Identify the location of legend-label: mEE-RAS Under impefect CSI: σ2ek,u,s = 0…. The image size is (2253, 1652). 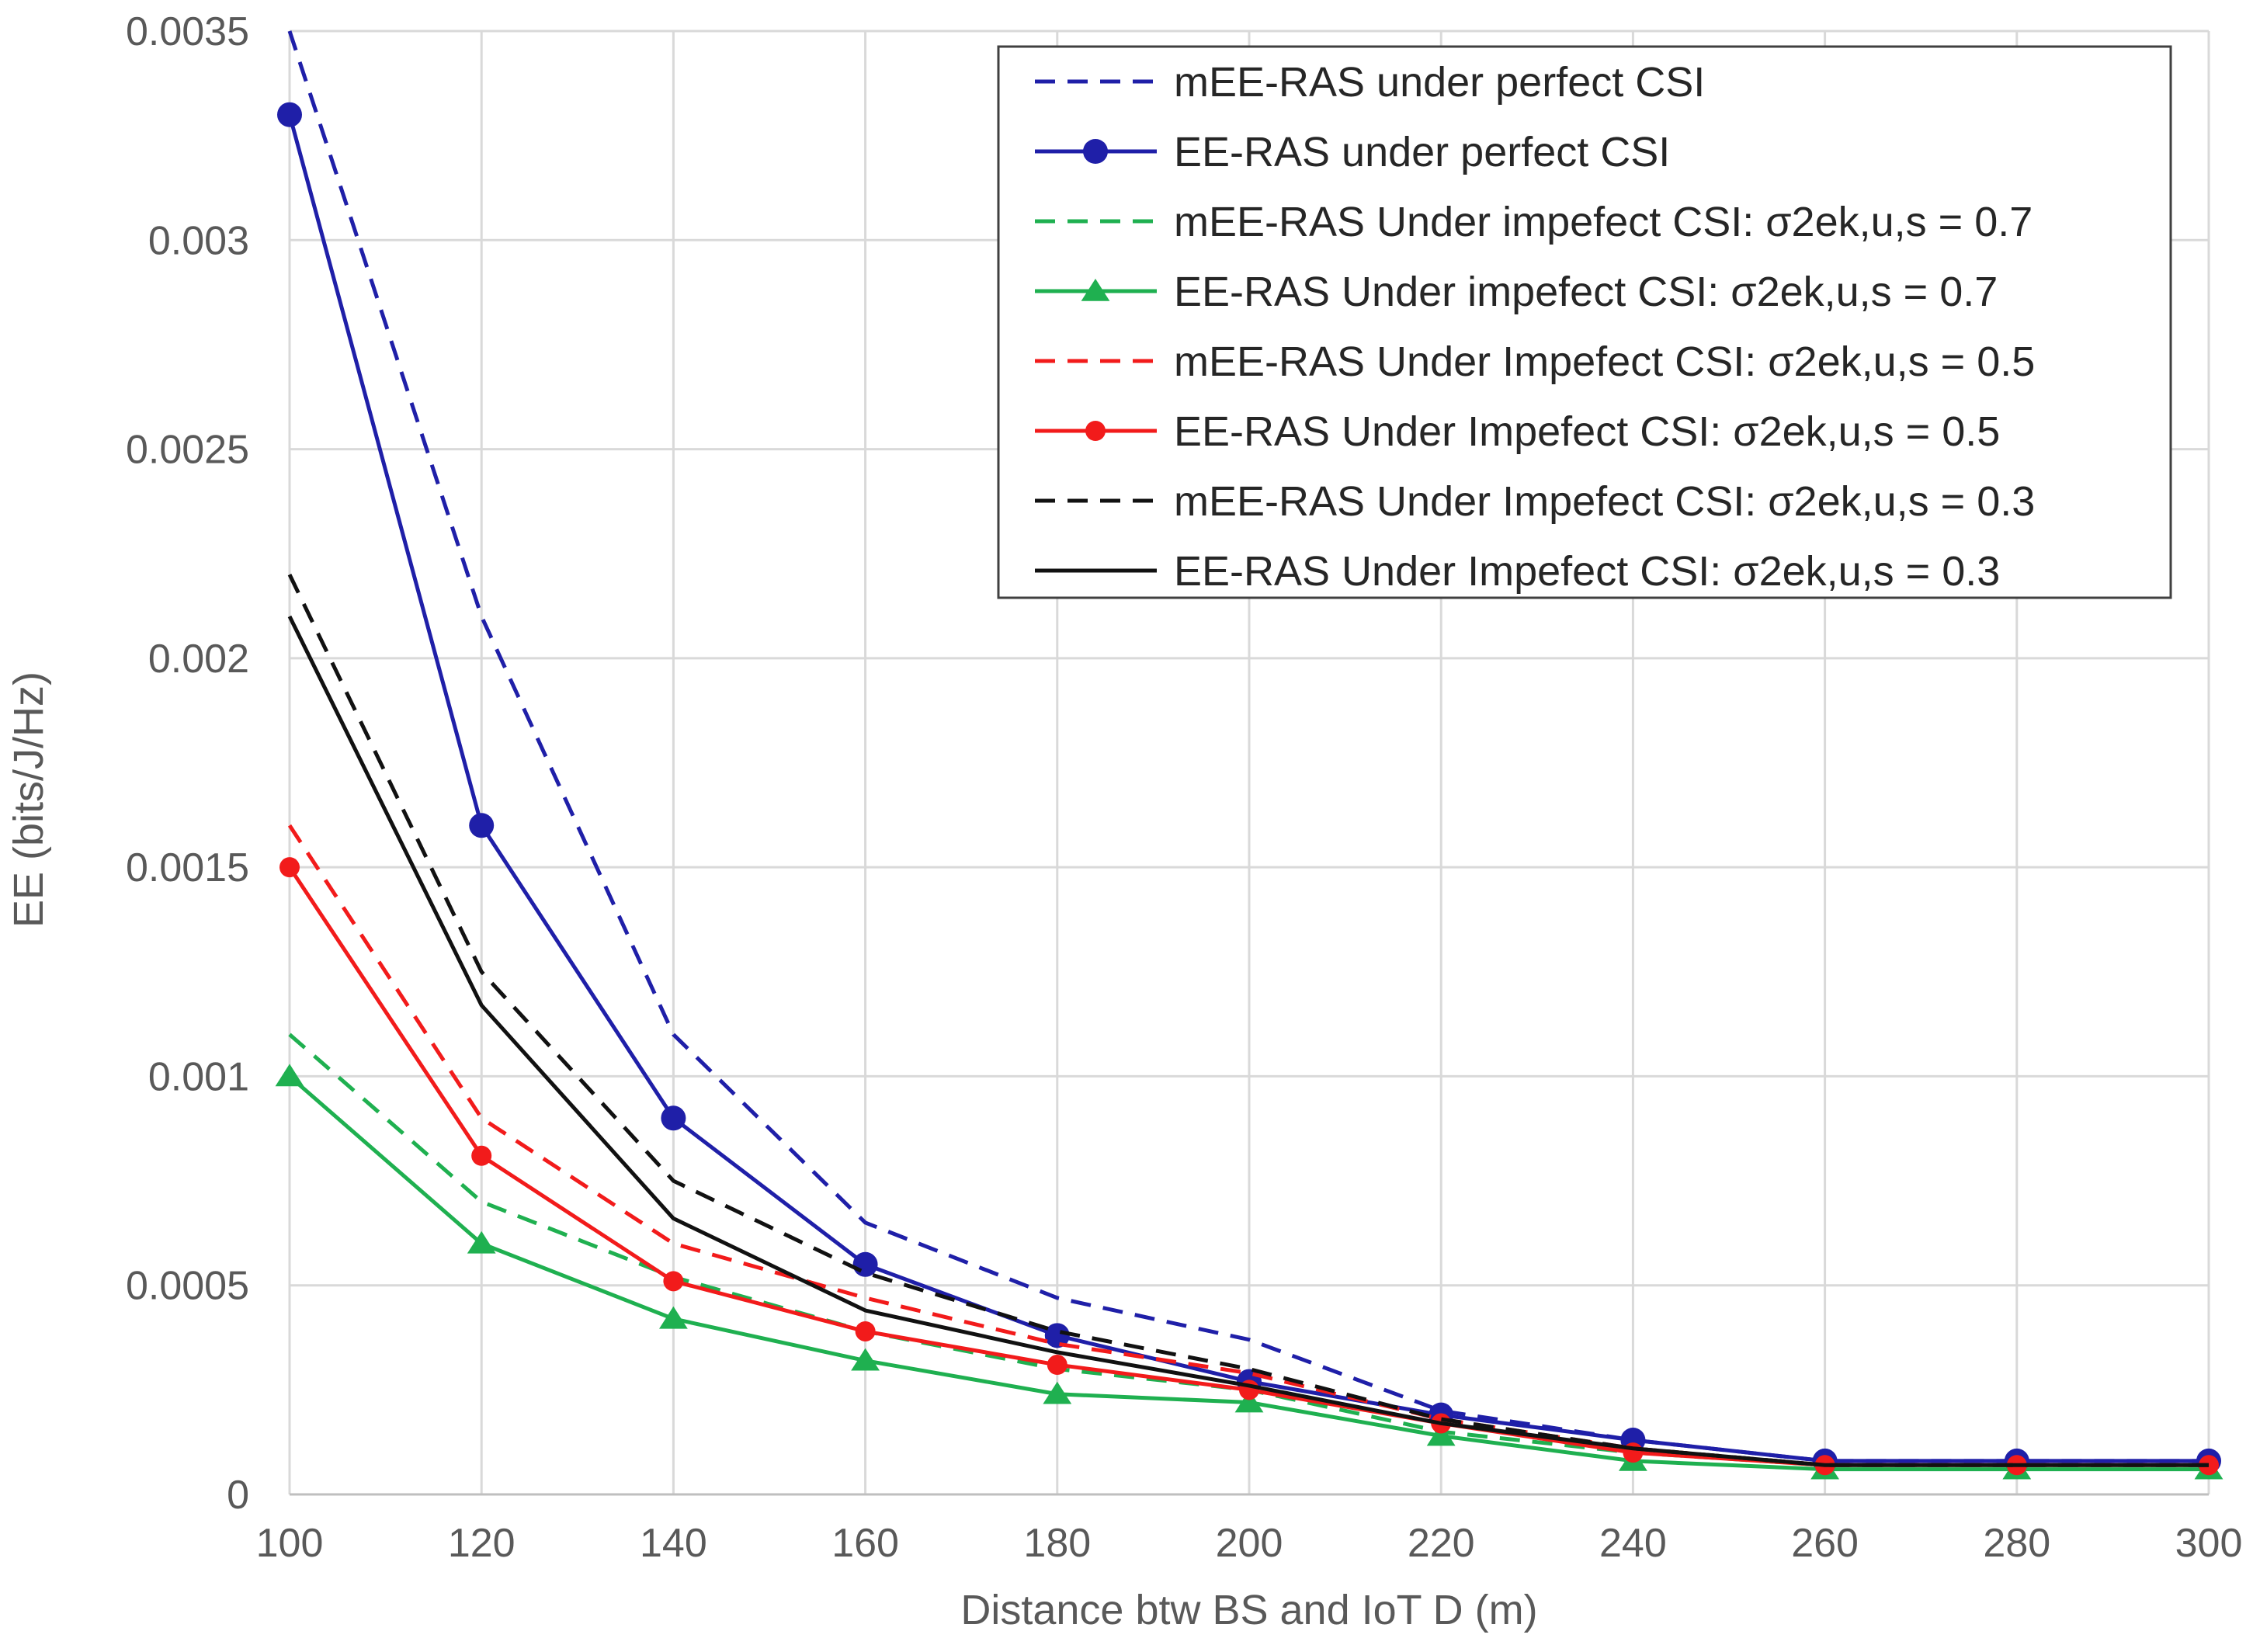
(1603, 222).